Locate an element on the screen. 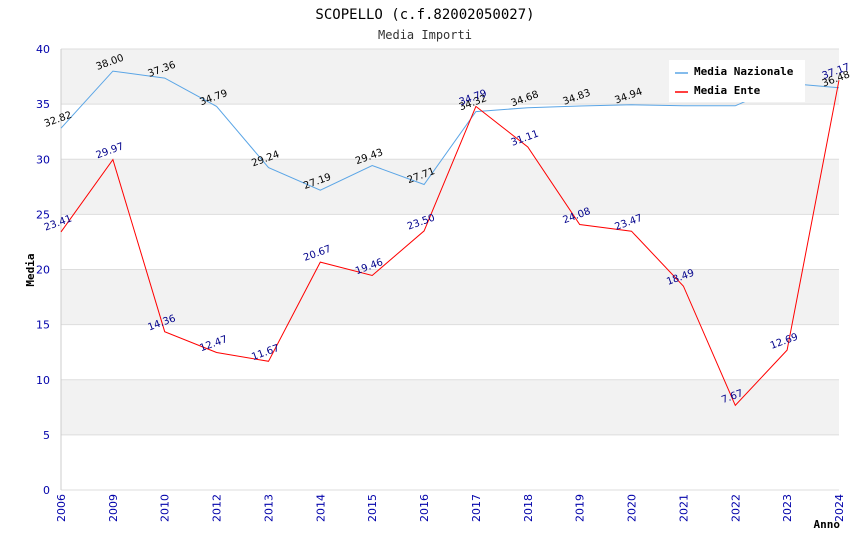 The image size is (850, 550). x-tick-label: 2017 is located at coordinates (476, 508).